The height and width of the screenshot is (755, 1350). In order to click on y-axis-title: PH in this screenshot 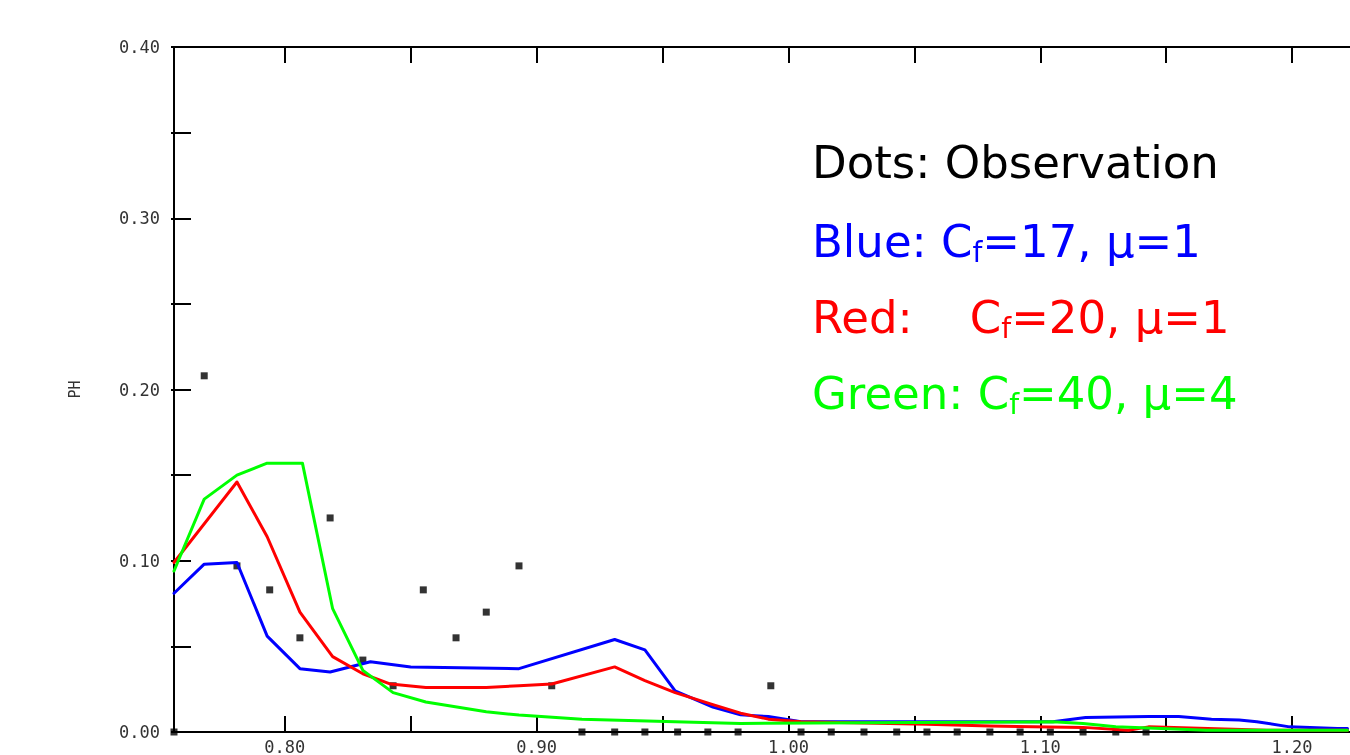, I will do `click(74, 389)`.